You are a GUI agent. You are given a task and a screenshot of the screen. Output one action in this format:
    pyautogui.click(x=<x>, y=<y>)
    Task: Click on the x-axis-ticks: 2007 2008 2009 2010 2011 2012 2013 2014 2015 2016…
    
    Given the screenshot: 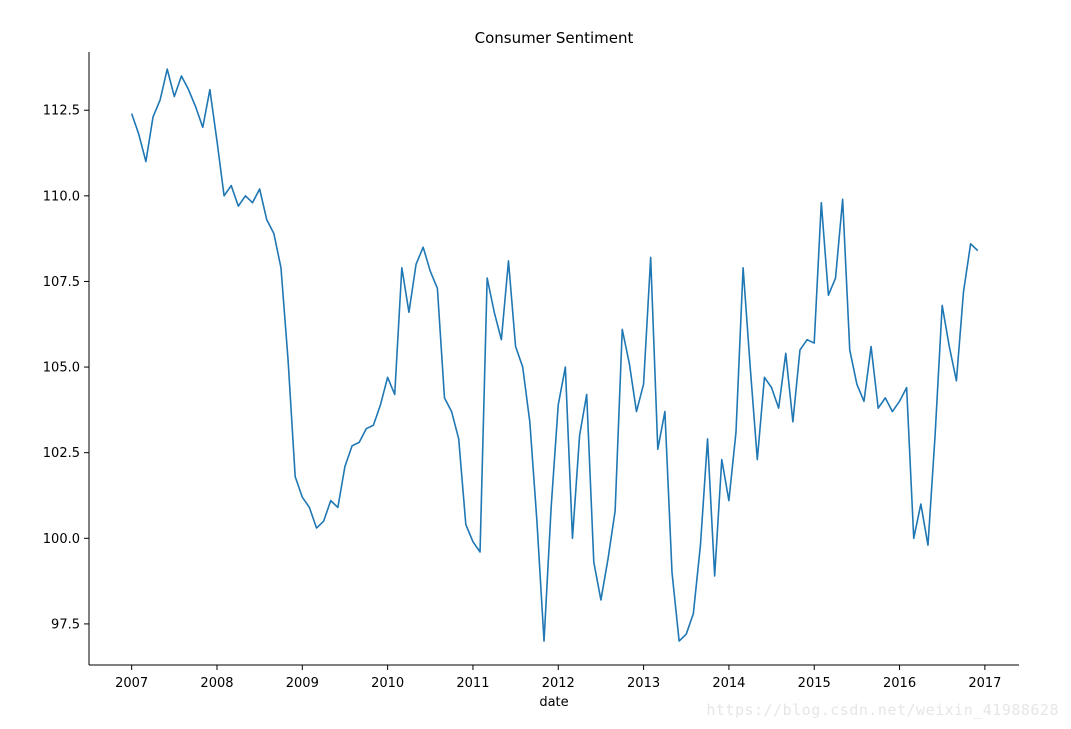 What is the action you would take?
    pyautogui.click(x=558, y=678)
    